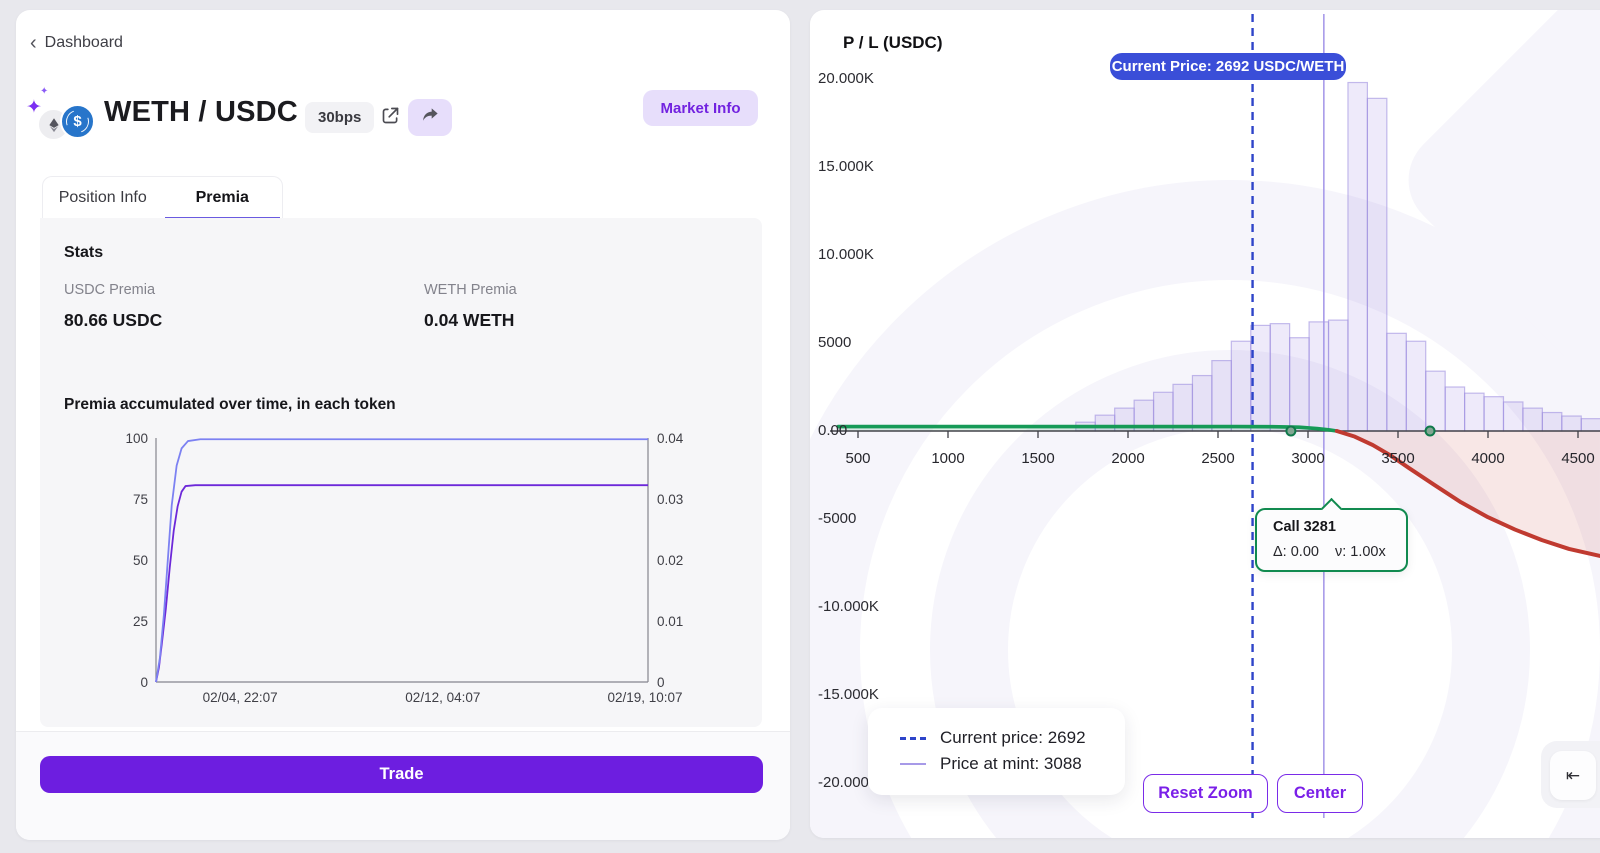 The image size is (1600, 853). Describe the element at coordinates (833, 430) in the screenshot. I see `y-tick-label: 0.00` at that location.